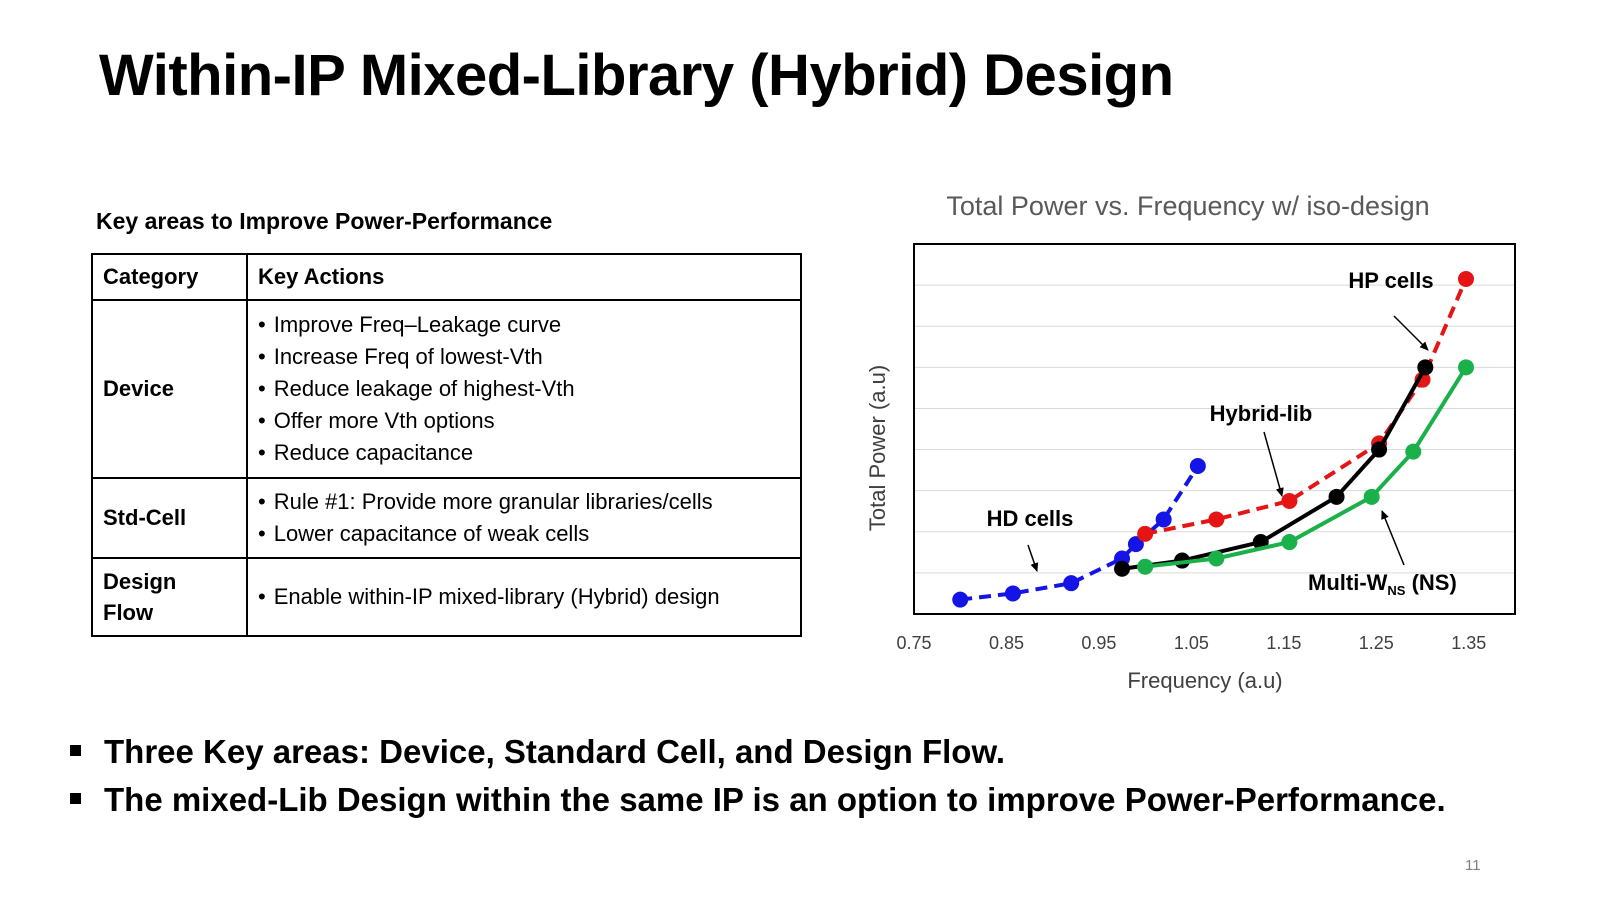 Image resolution: width=1600 pixels, height=900 pixels. I want to click on annotation-hp-cells: HP cells, so click(1390, 280).